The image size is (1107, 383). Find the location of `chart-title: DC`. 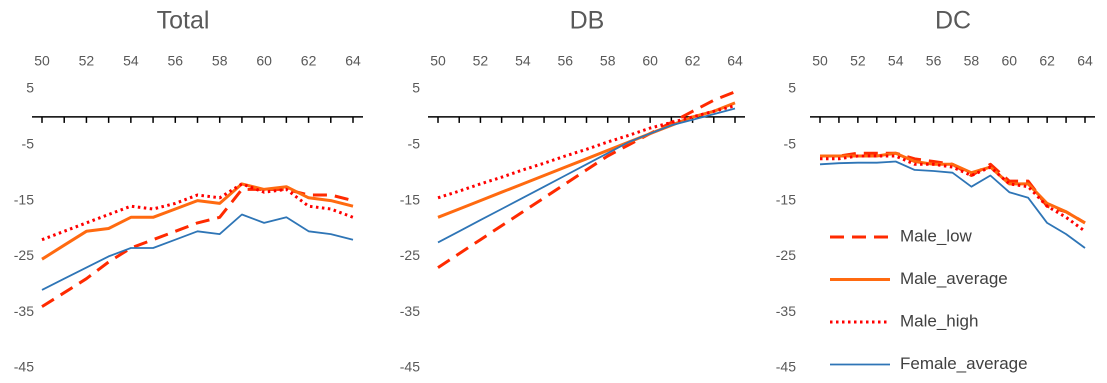

chart-title: DC is located at coordinates (953, 21).